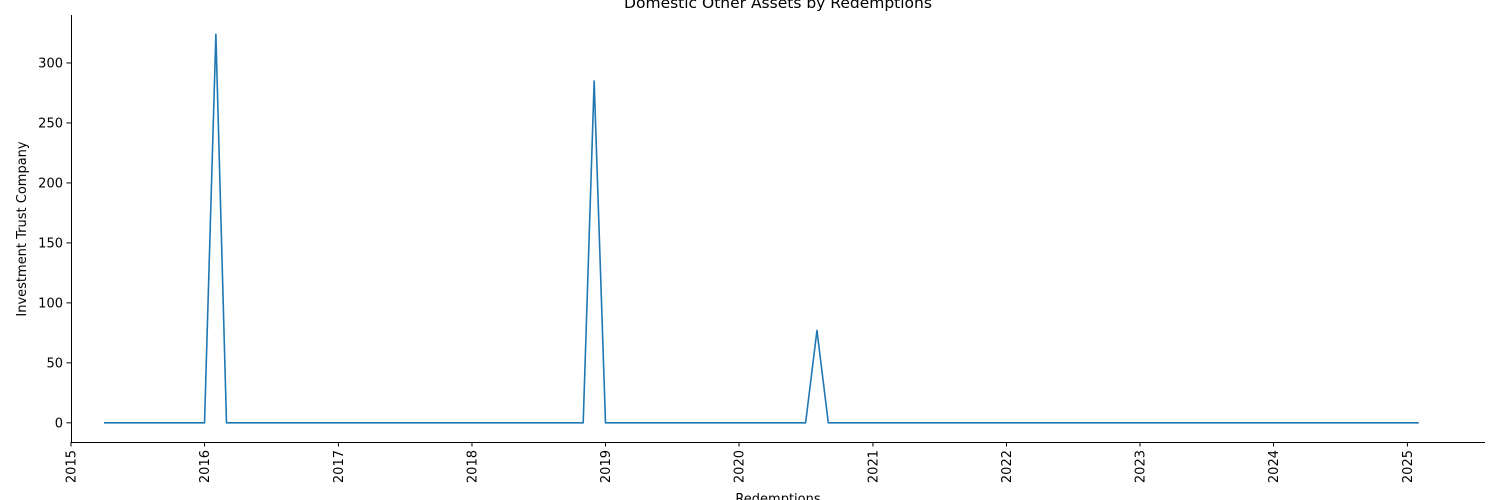 Image resolution: width=1500 pixels, height=500 pixels. Describe the element at coordinates (72, 466) in the screenshot. I see `x-tick-label: 2015` at that location.